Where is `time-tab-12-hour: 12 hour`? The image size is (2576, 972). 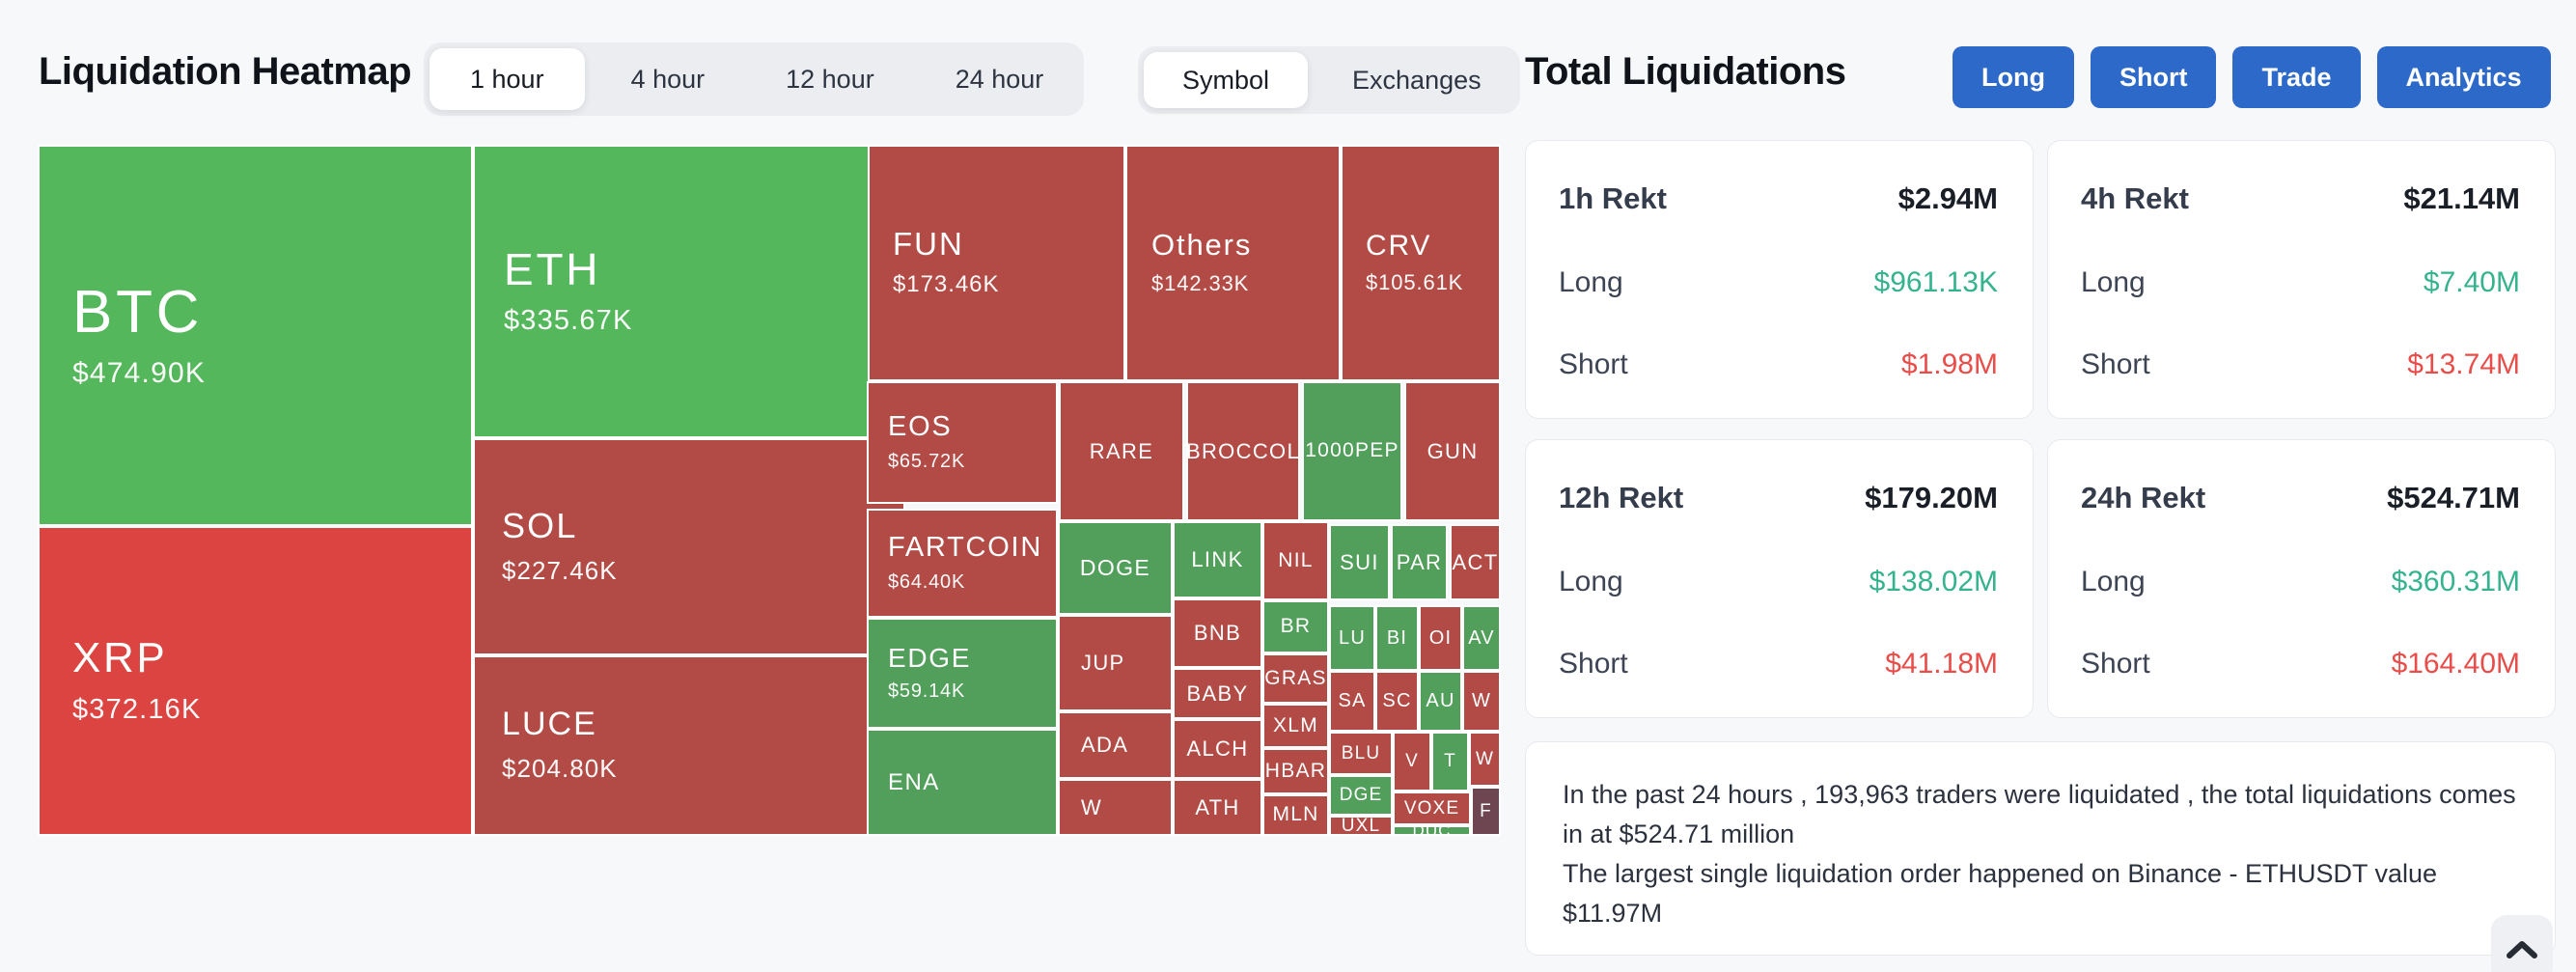
time-tab-12-hour: 12 hour is located at coordinates (830, 79).